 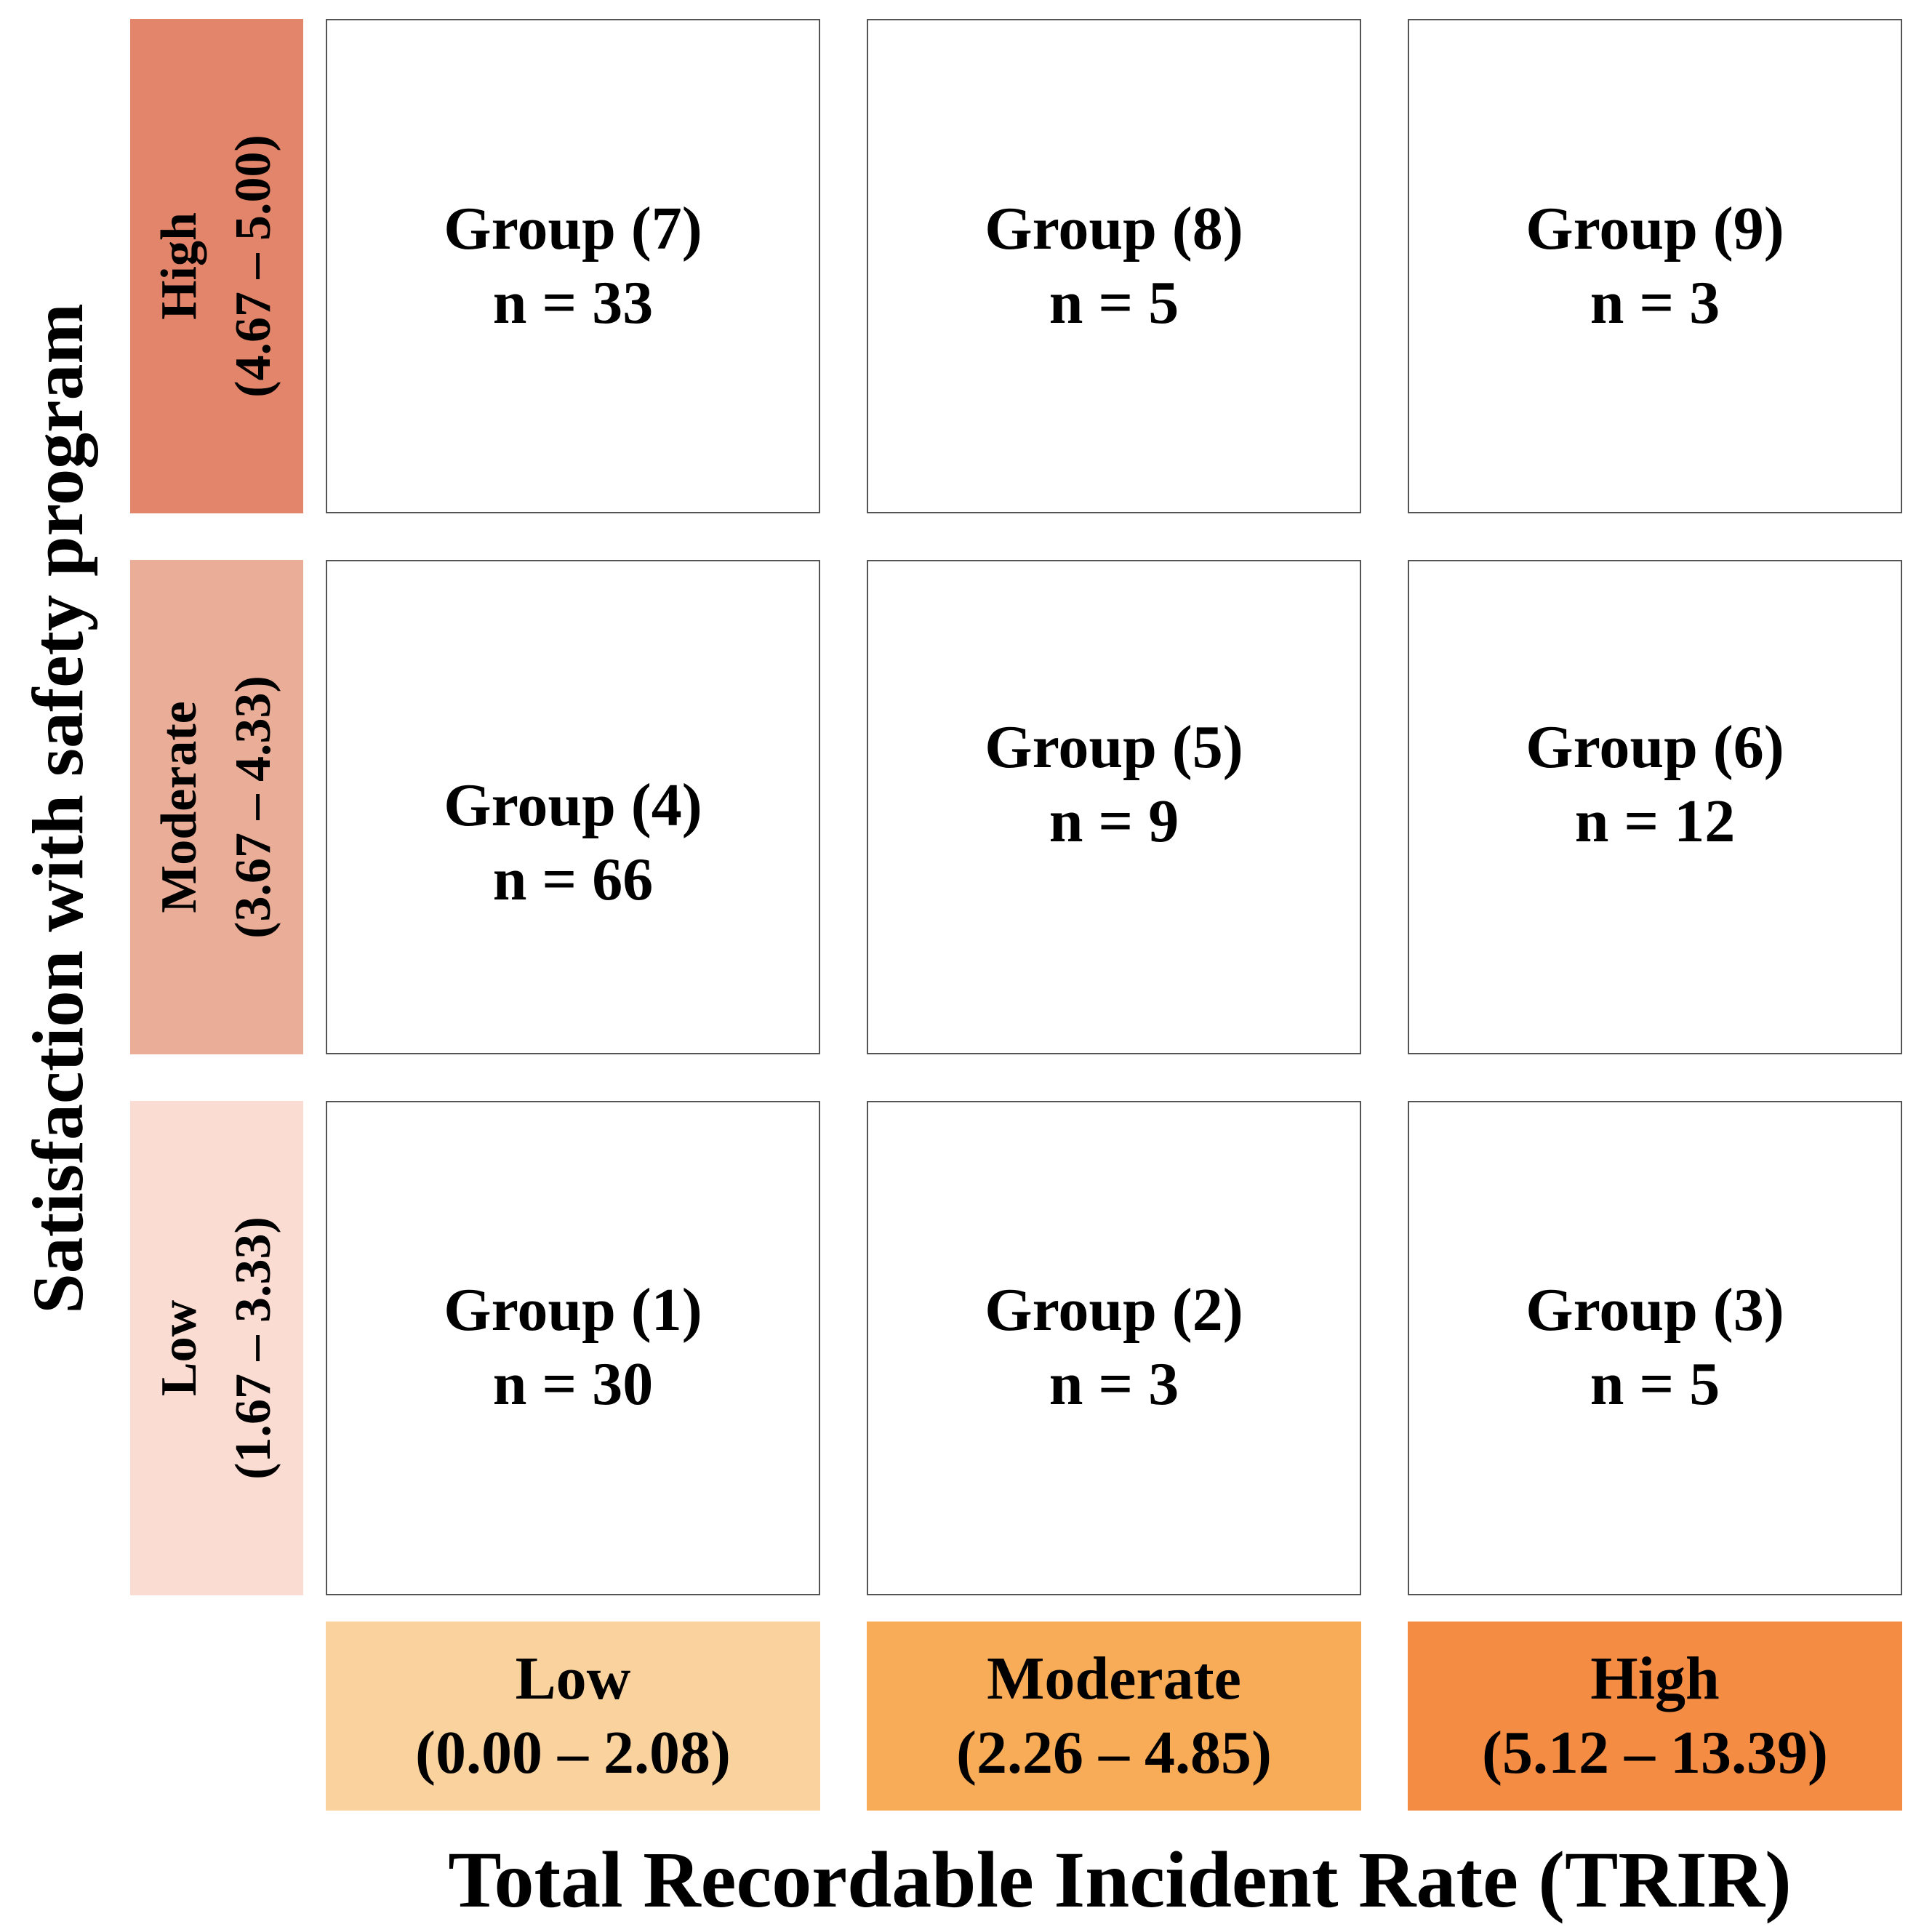 I want to click on column-label-text: Low, so click(x=573, y=1678).